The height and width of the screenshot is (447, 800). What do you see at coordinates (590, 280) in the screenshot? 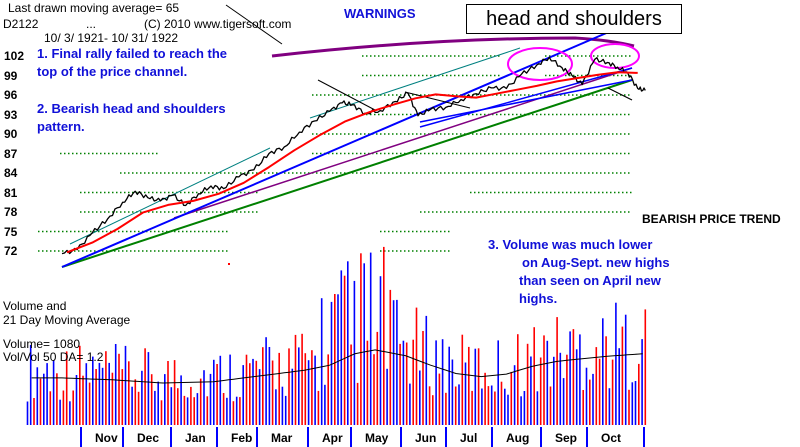
I see `annotation-3-line3: than seen on April new` at bounding box center [590, 280].